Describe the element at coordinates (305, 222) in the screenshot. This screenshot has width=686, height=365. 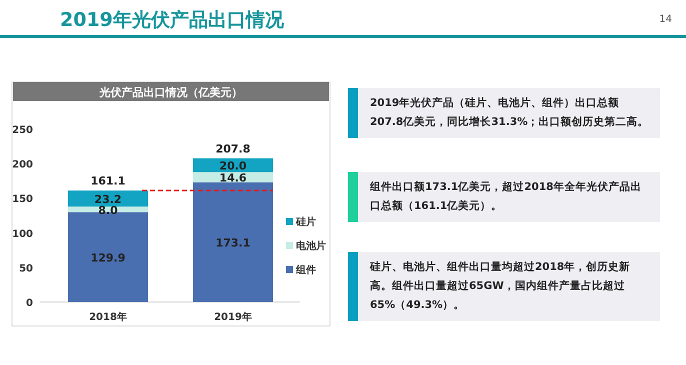
I see `legend-label: 硅片` at that location.